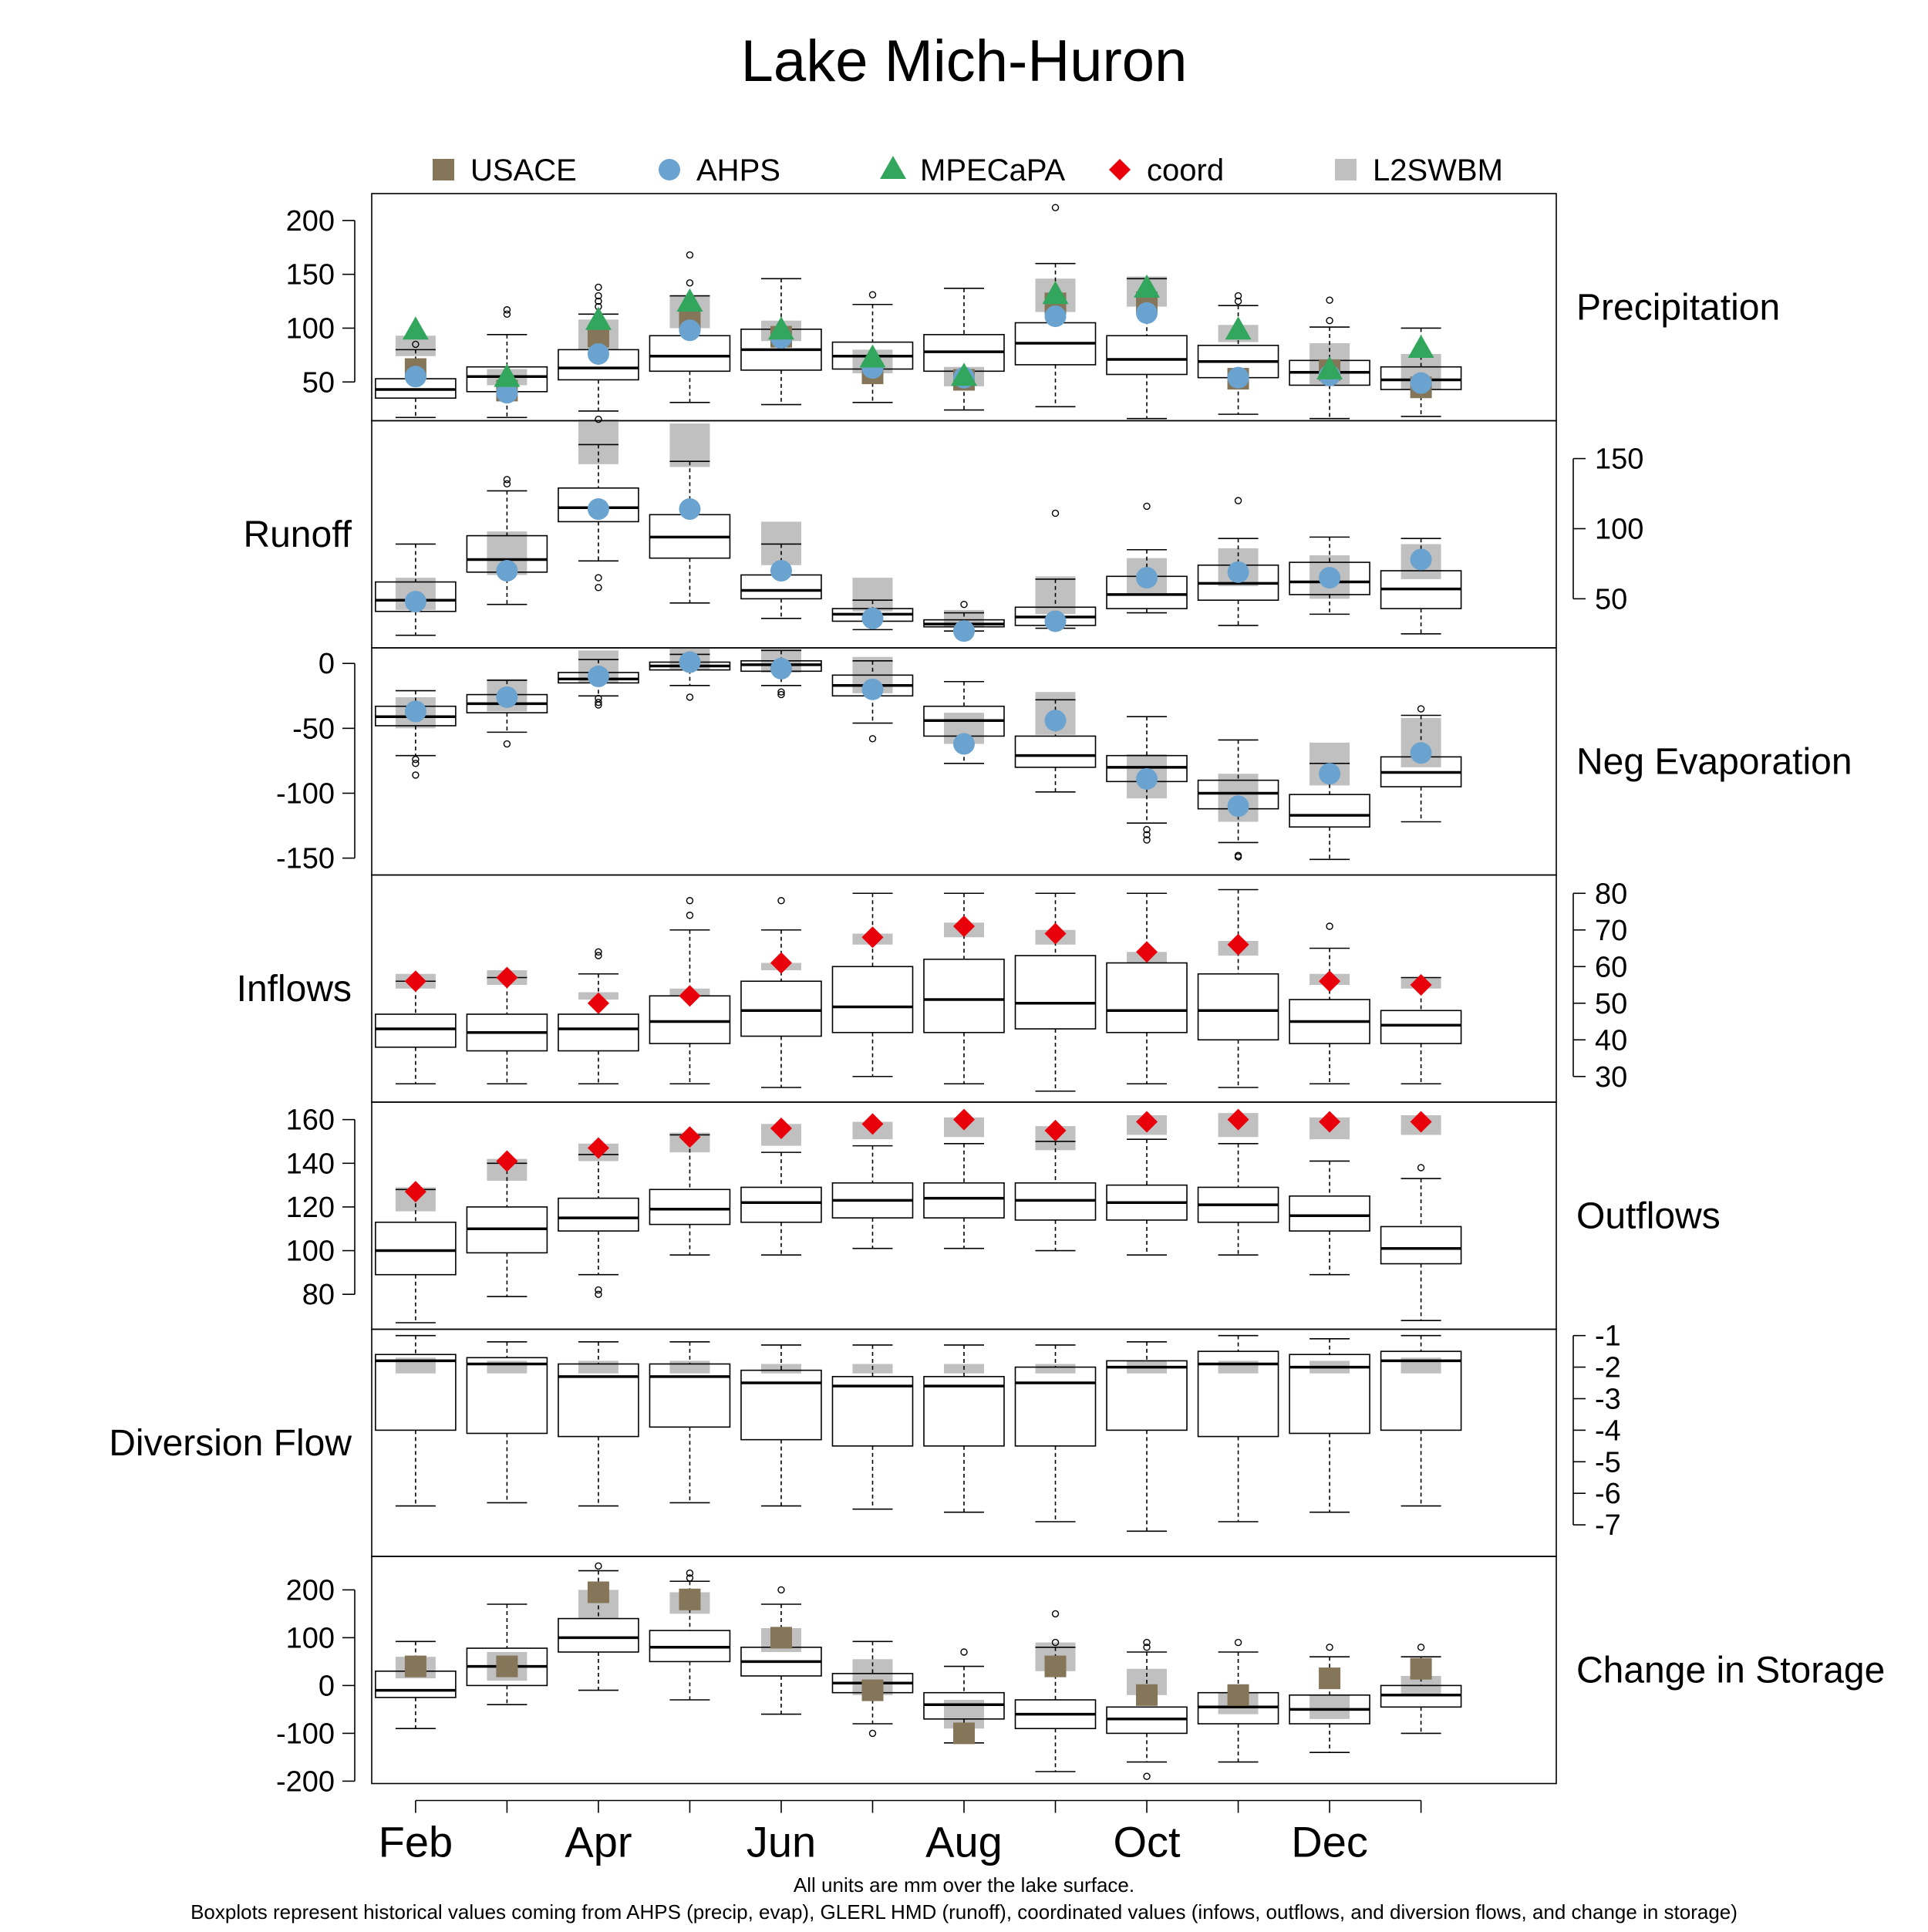 This screenshot has height=1932, width=1928. Describe the element at coordinates (1329, 1842) in the screenshot. I see `x-tick-label: Dec` at that location.